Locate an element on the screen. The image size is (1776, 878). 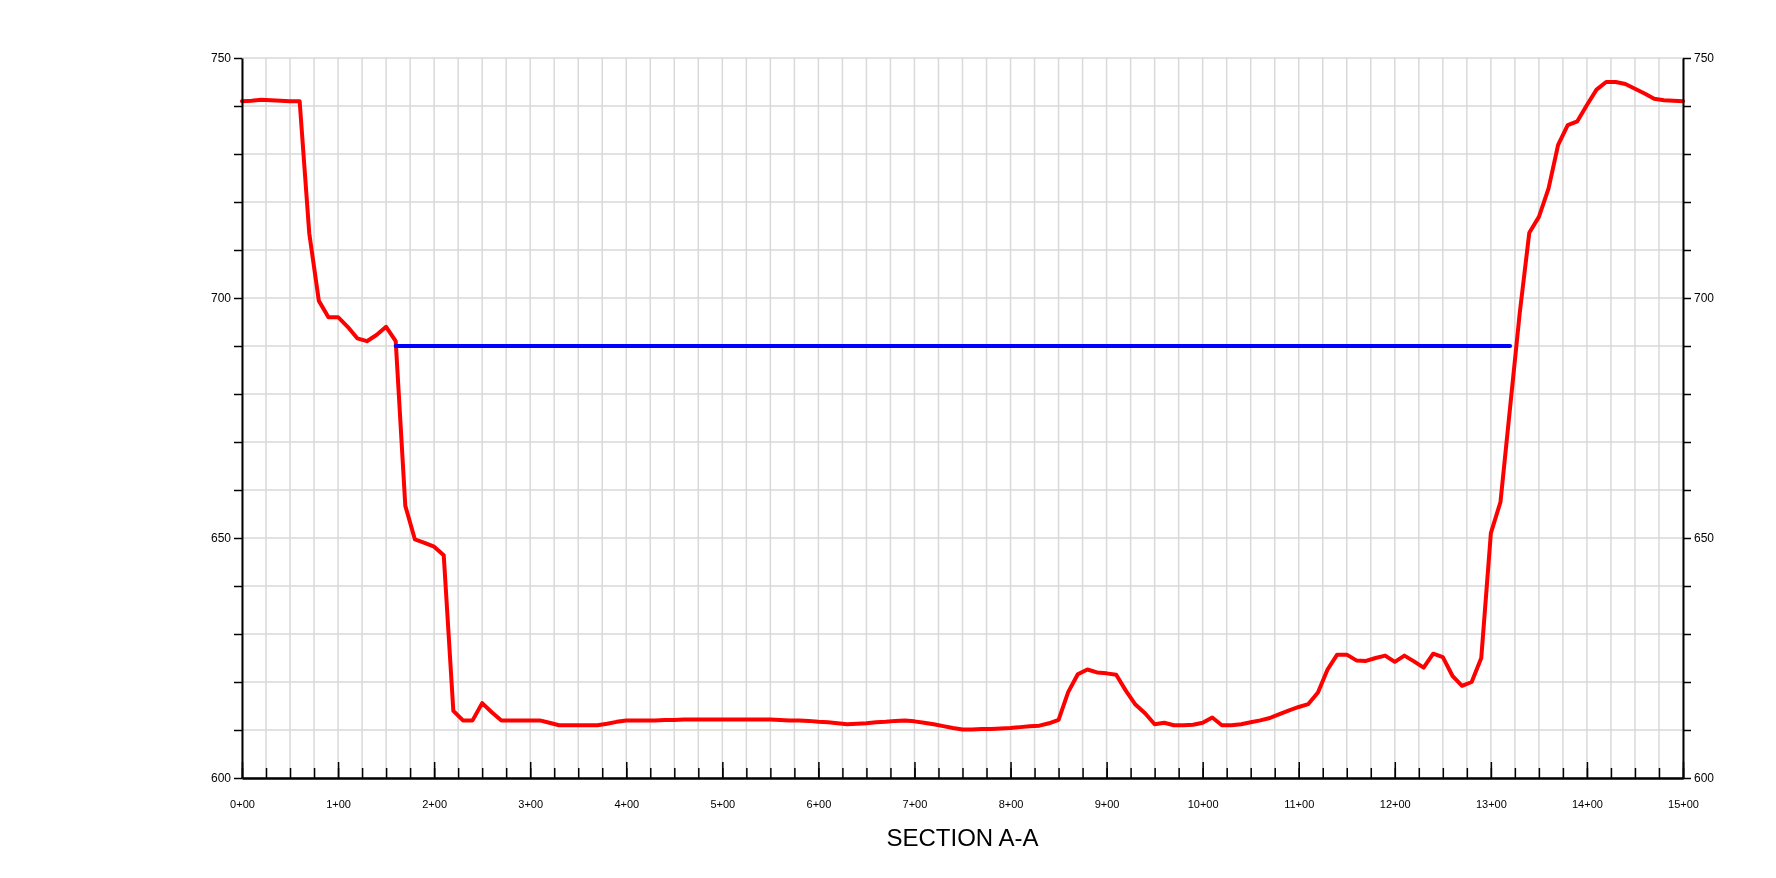
x-tick-label: 4+00 is located at coordinates (627, 803).